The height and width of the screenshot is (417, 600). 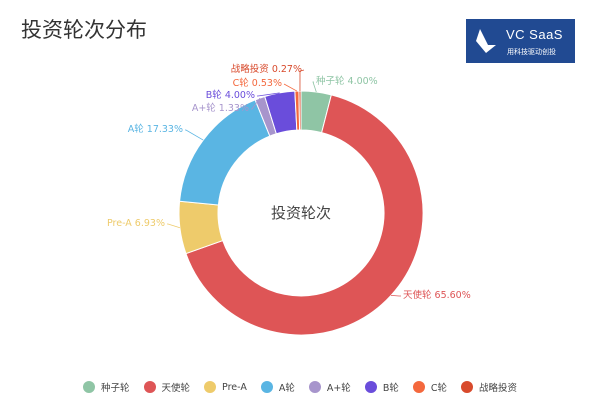 What do you see at coordinates (234, 387) in the screenshot?
I see `legend-label: Pre-A` at bounding box center [234, 387].